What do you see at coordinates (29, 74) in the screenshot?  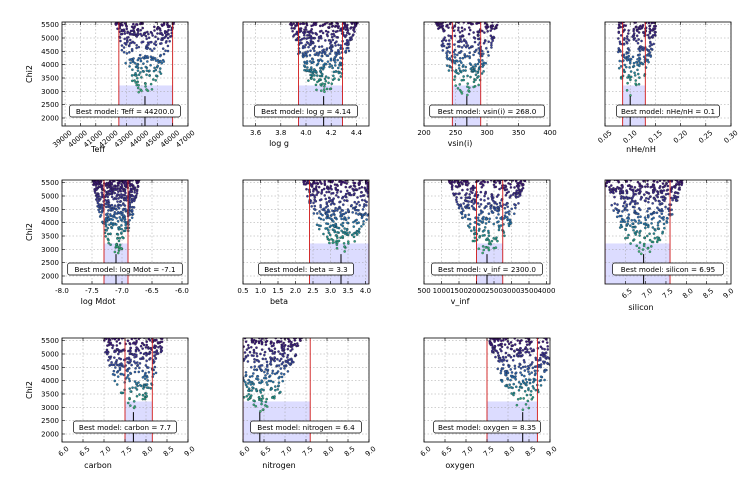 I see `y-axis-label: Chi2` at bounding box center [29, 74].